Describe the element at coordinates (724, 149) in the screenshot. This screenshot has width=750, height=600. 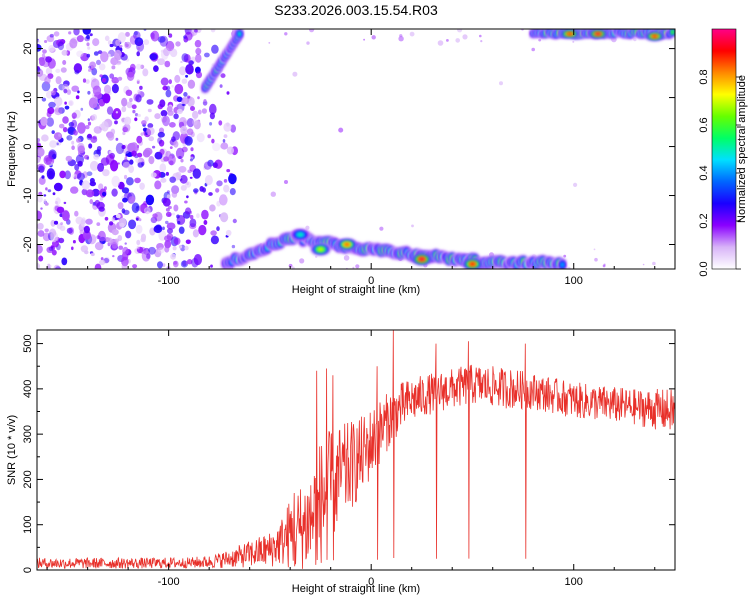
I see `colorbar-frame` at that location.